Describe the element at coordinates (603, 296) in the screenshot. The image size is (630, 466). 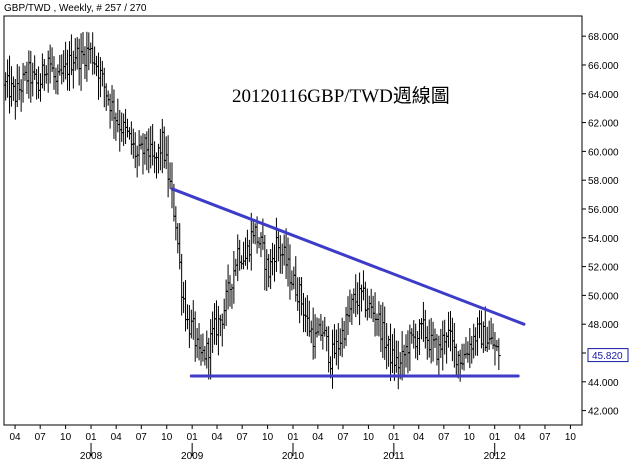
I see `y-tick-label: 50.000` at that location.